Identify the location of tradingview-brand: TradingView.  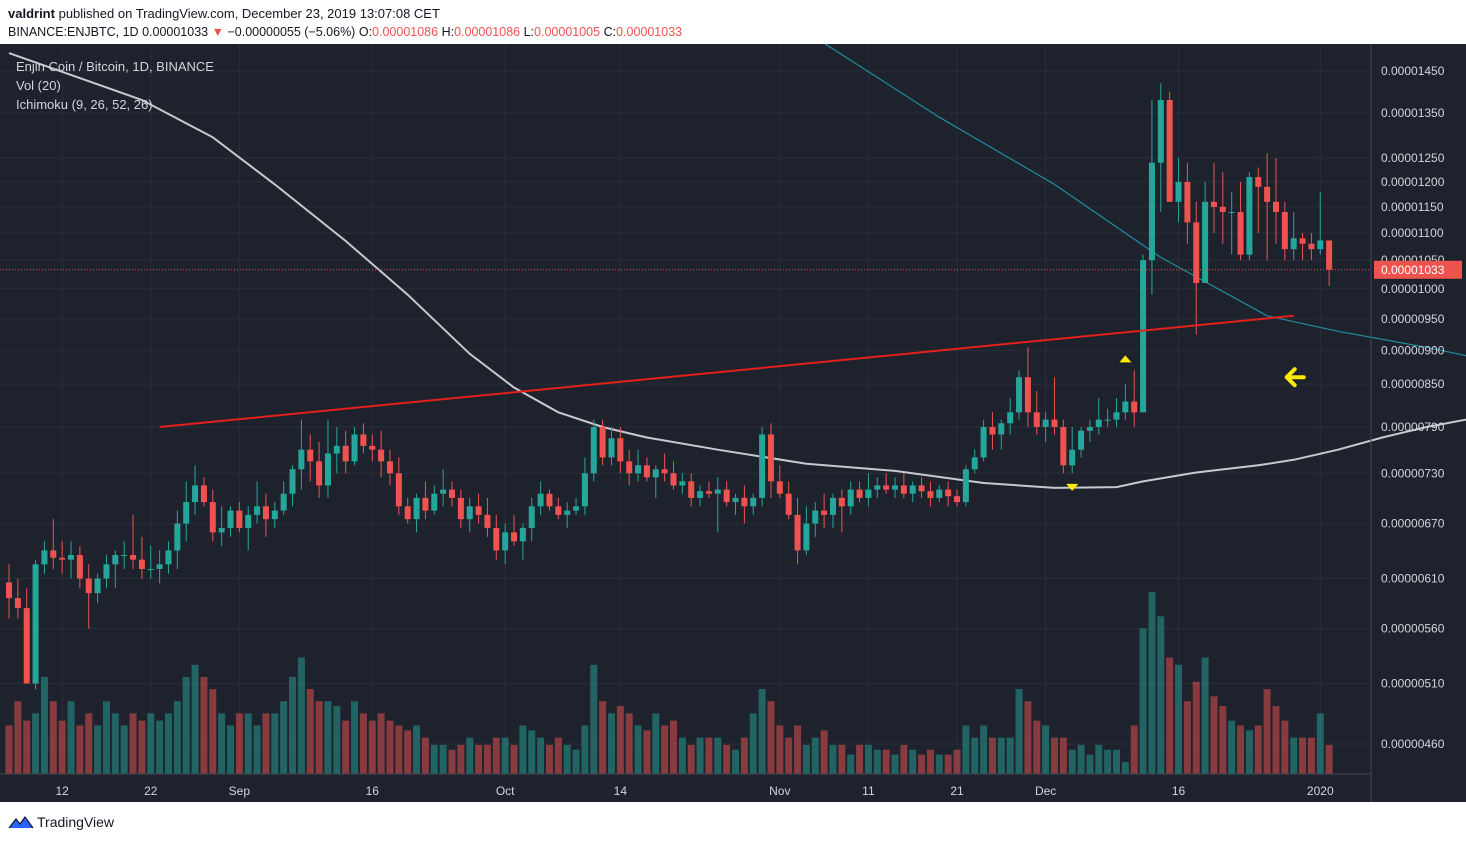
(76, 822).